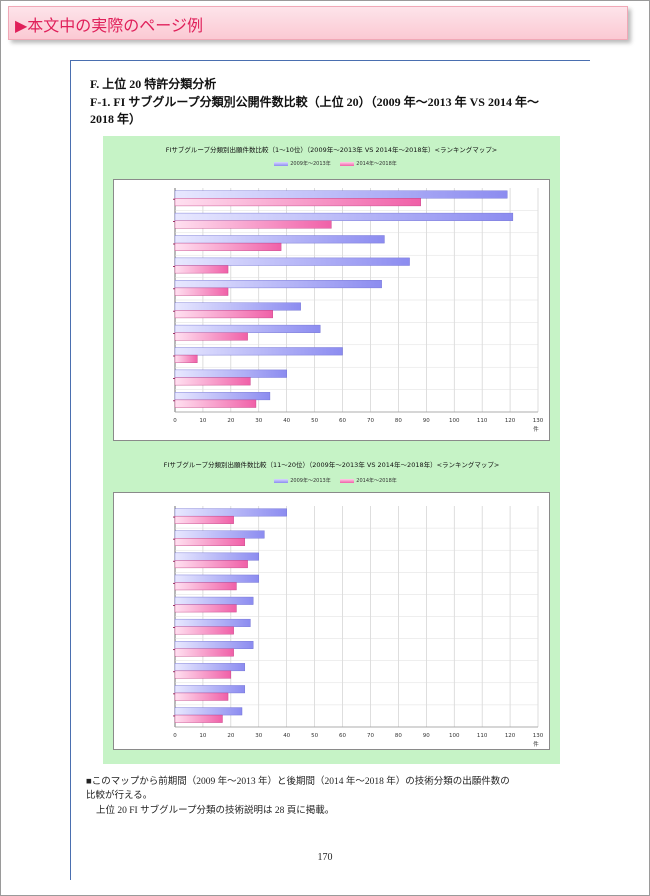 This screenshot has height=896, width=650. Describe the element at coordinates (325, 857) in the screenshot. I see `page-number: 170` at that location.